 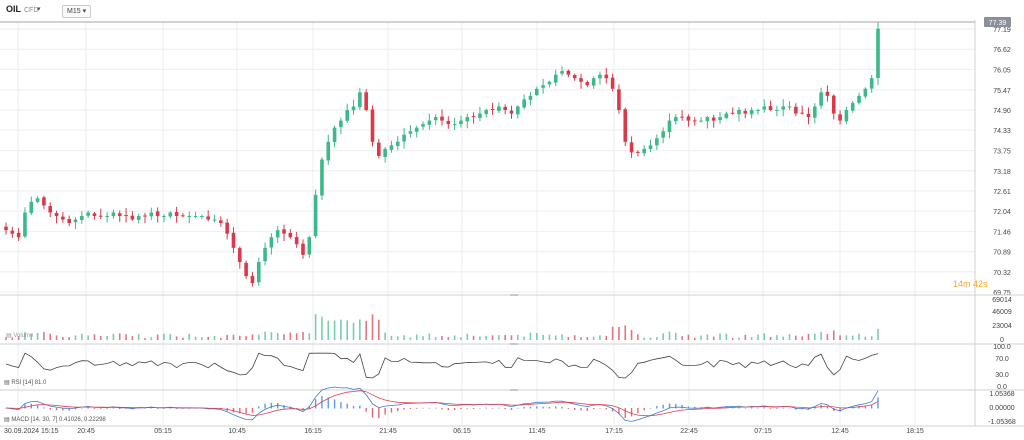 I want to click on time-axis-label: 30.09.2024 15:15, so click(x=31, y=431).